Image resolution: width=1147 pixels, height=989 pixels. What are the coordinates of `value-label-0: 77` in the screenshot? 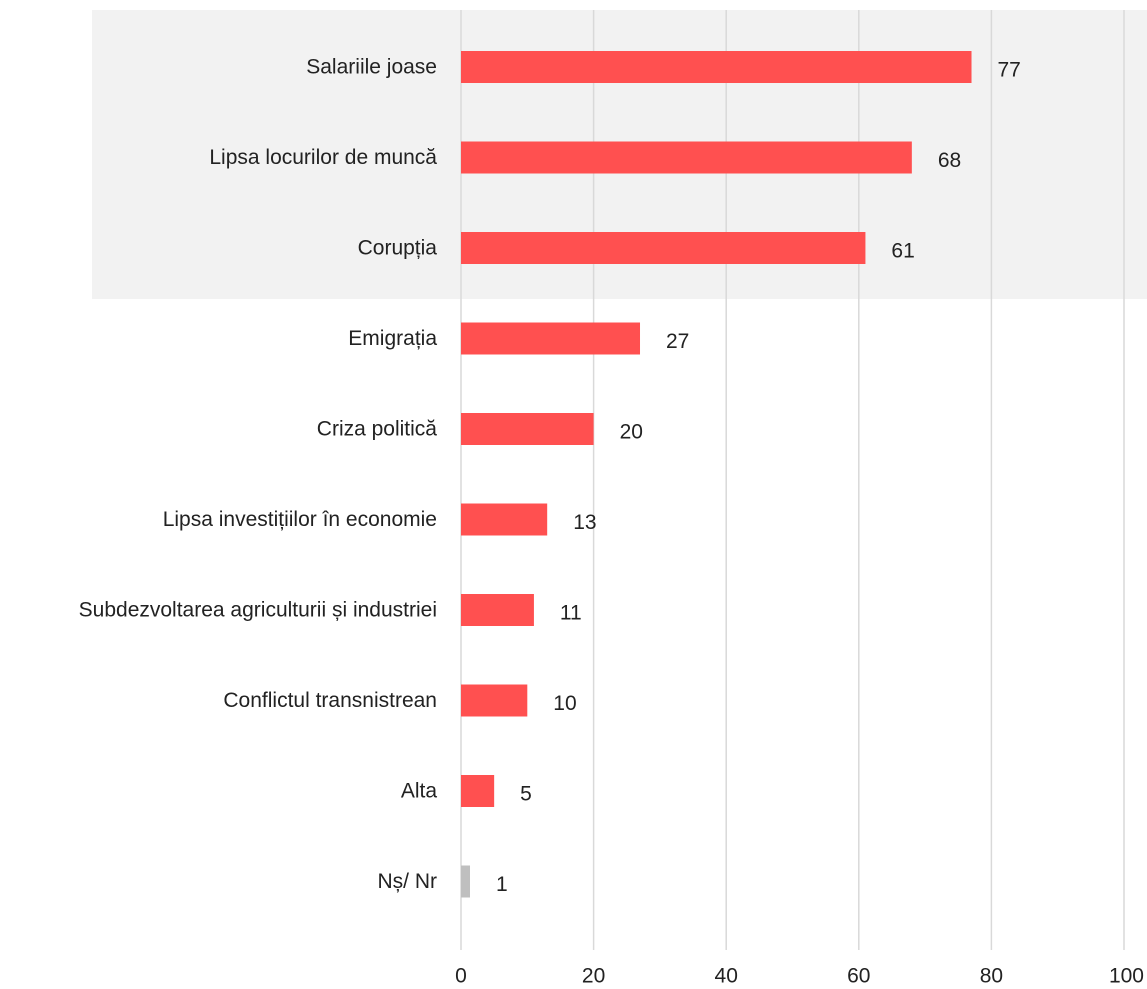 It's located at (1009, 70).